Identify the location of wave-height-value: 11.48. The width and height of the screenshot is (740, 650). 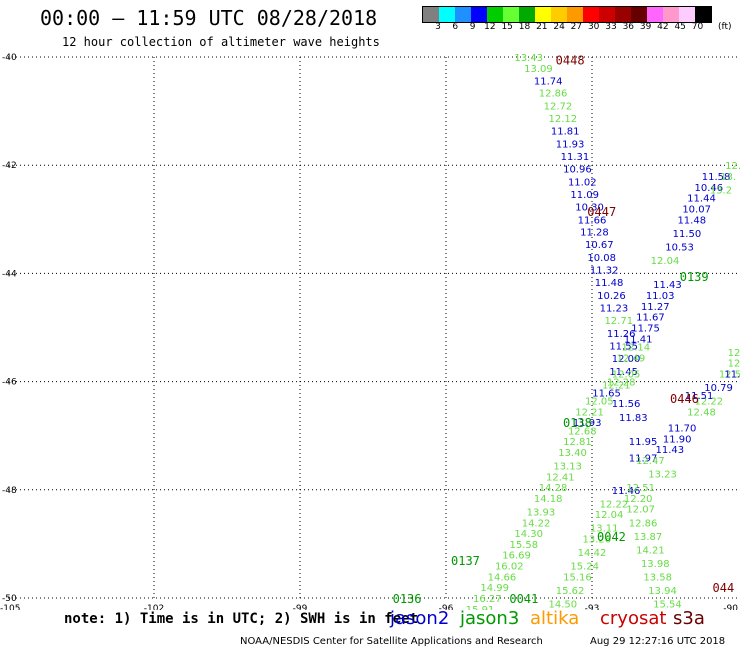
(609, 283).